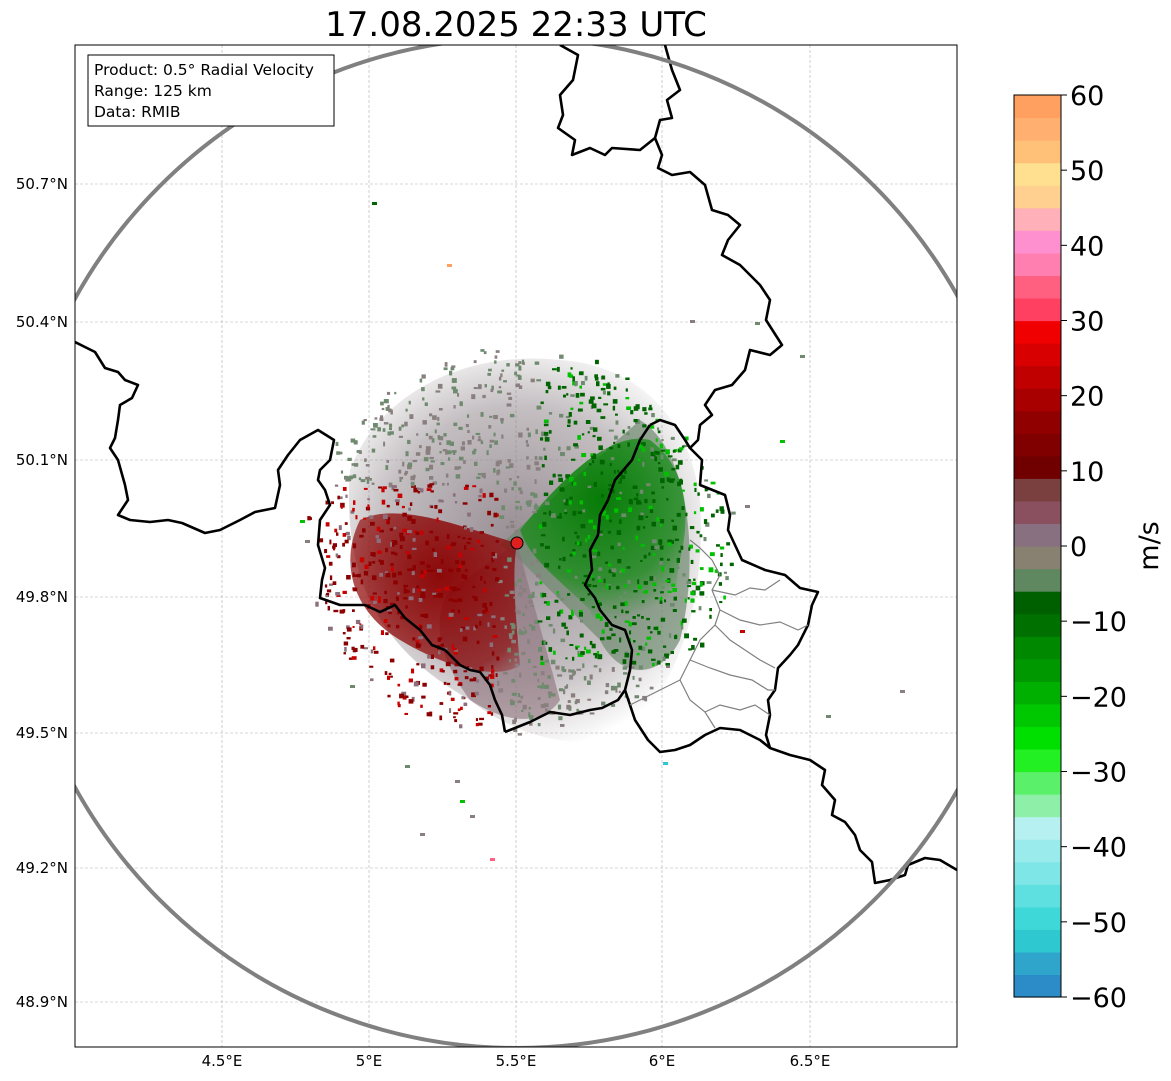 Image resolution: width=1171 pixels, height=1081 pixels. I want to click on info-range: Range: 125 km, so click(153, 91).